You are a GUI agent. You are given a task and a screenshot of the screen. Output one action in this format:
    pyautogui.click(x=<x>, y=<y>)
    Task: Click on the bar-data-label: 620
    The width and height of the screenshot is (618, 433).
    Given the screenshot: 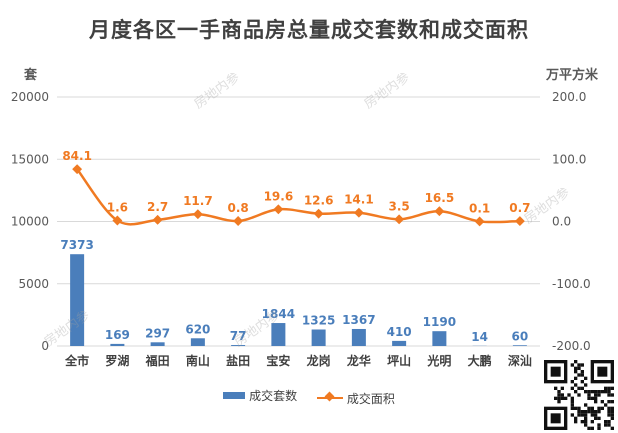 What is the action you would take?
    pyautogui.click(x=197, y=329)
    